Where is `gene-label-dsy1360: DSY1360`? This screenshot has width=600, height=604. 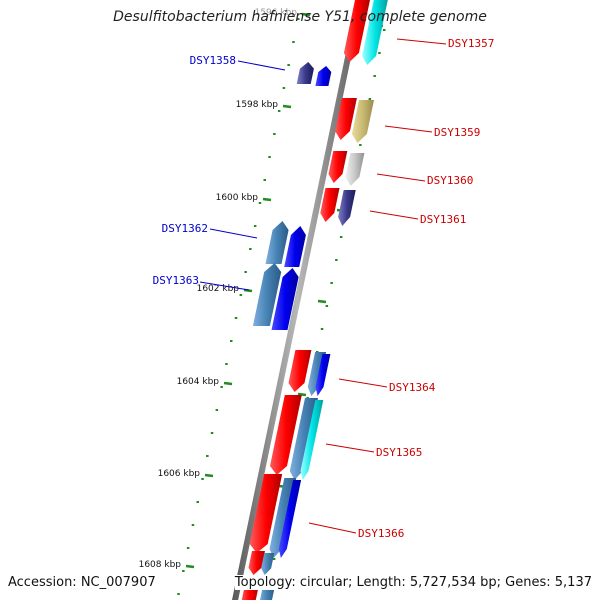
gene-label-dsy1360: DSY1360 is located at coordinates (450, 180).